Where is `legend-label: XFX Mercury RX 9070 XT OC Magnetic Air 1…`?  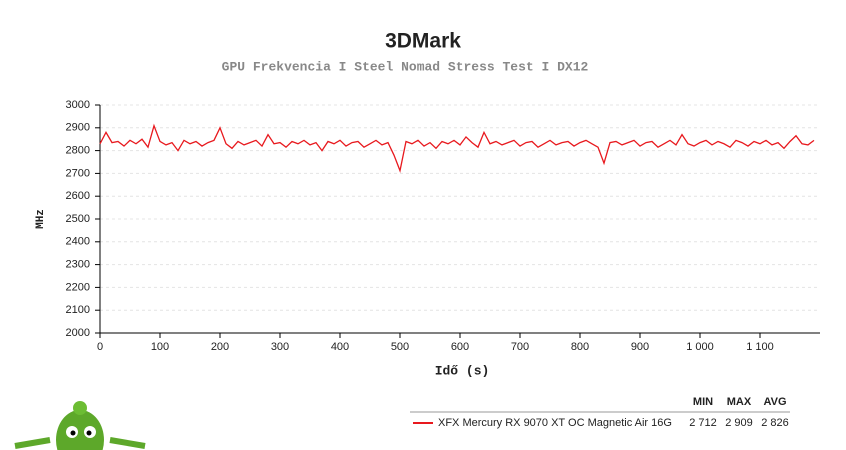 legend-label: XFX Mercury RX 9070 XT OC Magnetic Air 1… is located at coordinates (555, 423).